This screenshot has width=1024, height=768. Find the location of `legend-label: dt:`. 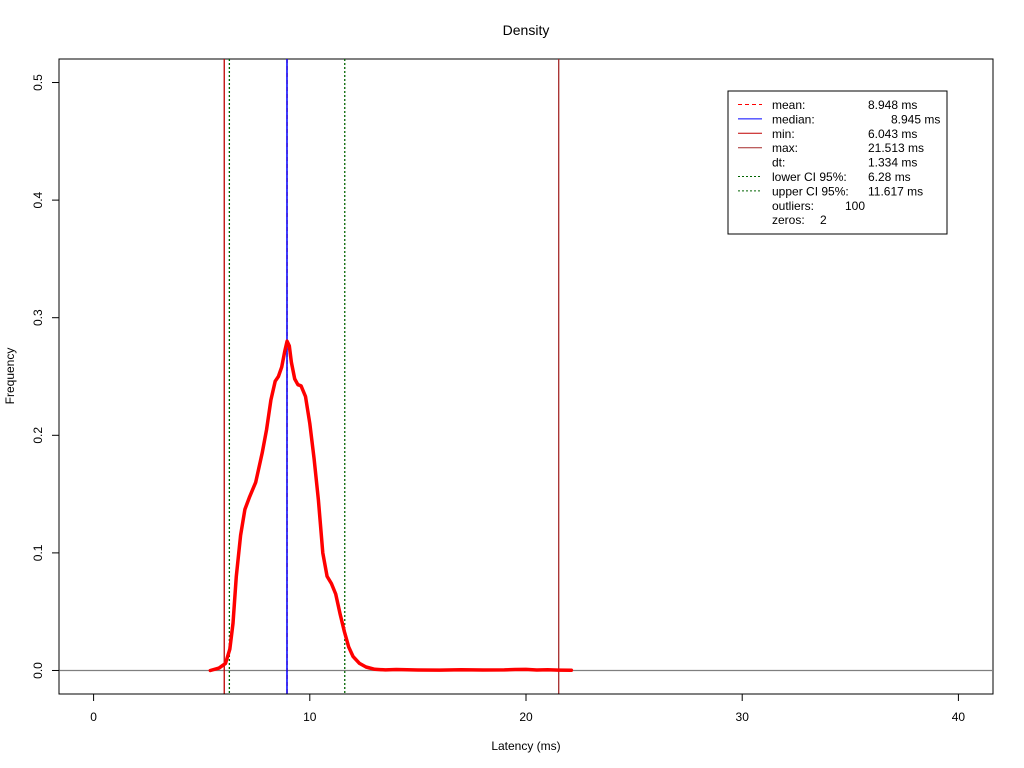

legend-label: dt: is located at coordinates (778, 163).